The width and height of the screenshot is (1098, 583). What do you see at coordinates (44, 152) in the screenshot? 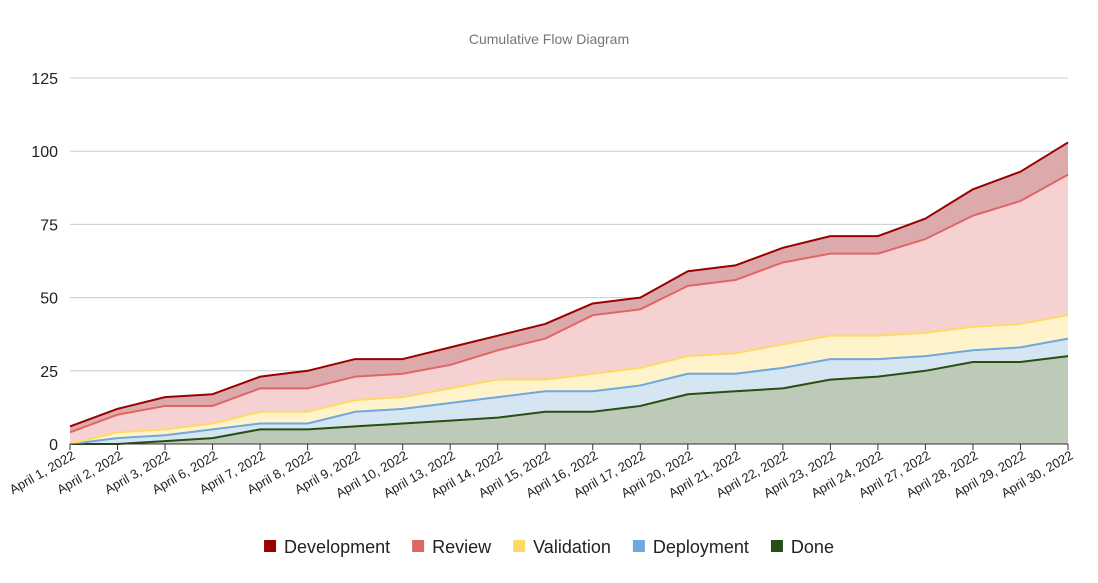
I see `y-tick-label: 100` at bounding box center [44, 152].